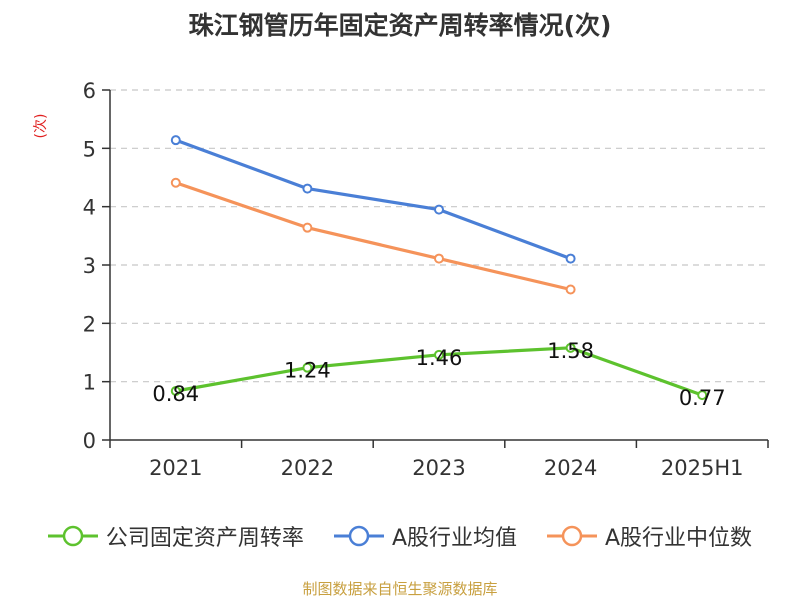 Image resolution: width=800 pixels, height=600 pixels. I want to click on legend-label: 公司固定资产周转率, so click(204, 538).